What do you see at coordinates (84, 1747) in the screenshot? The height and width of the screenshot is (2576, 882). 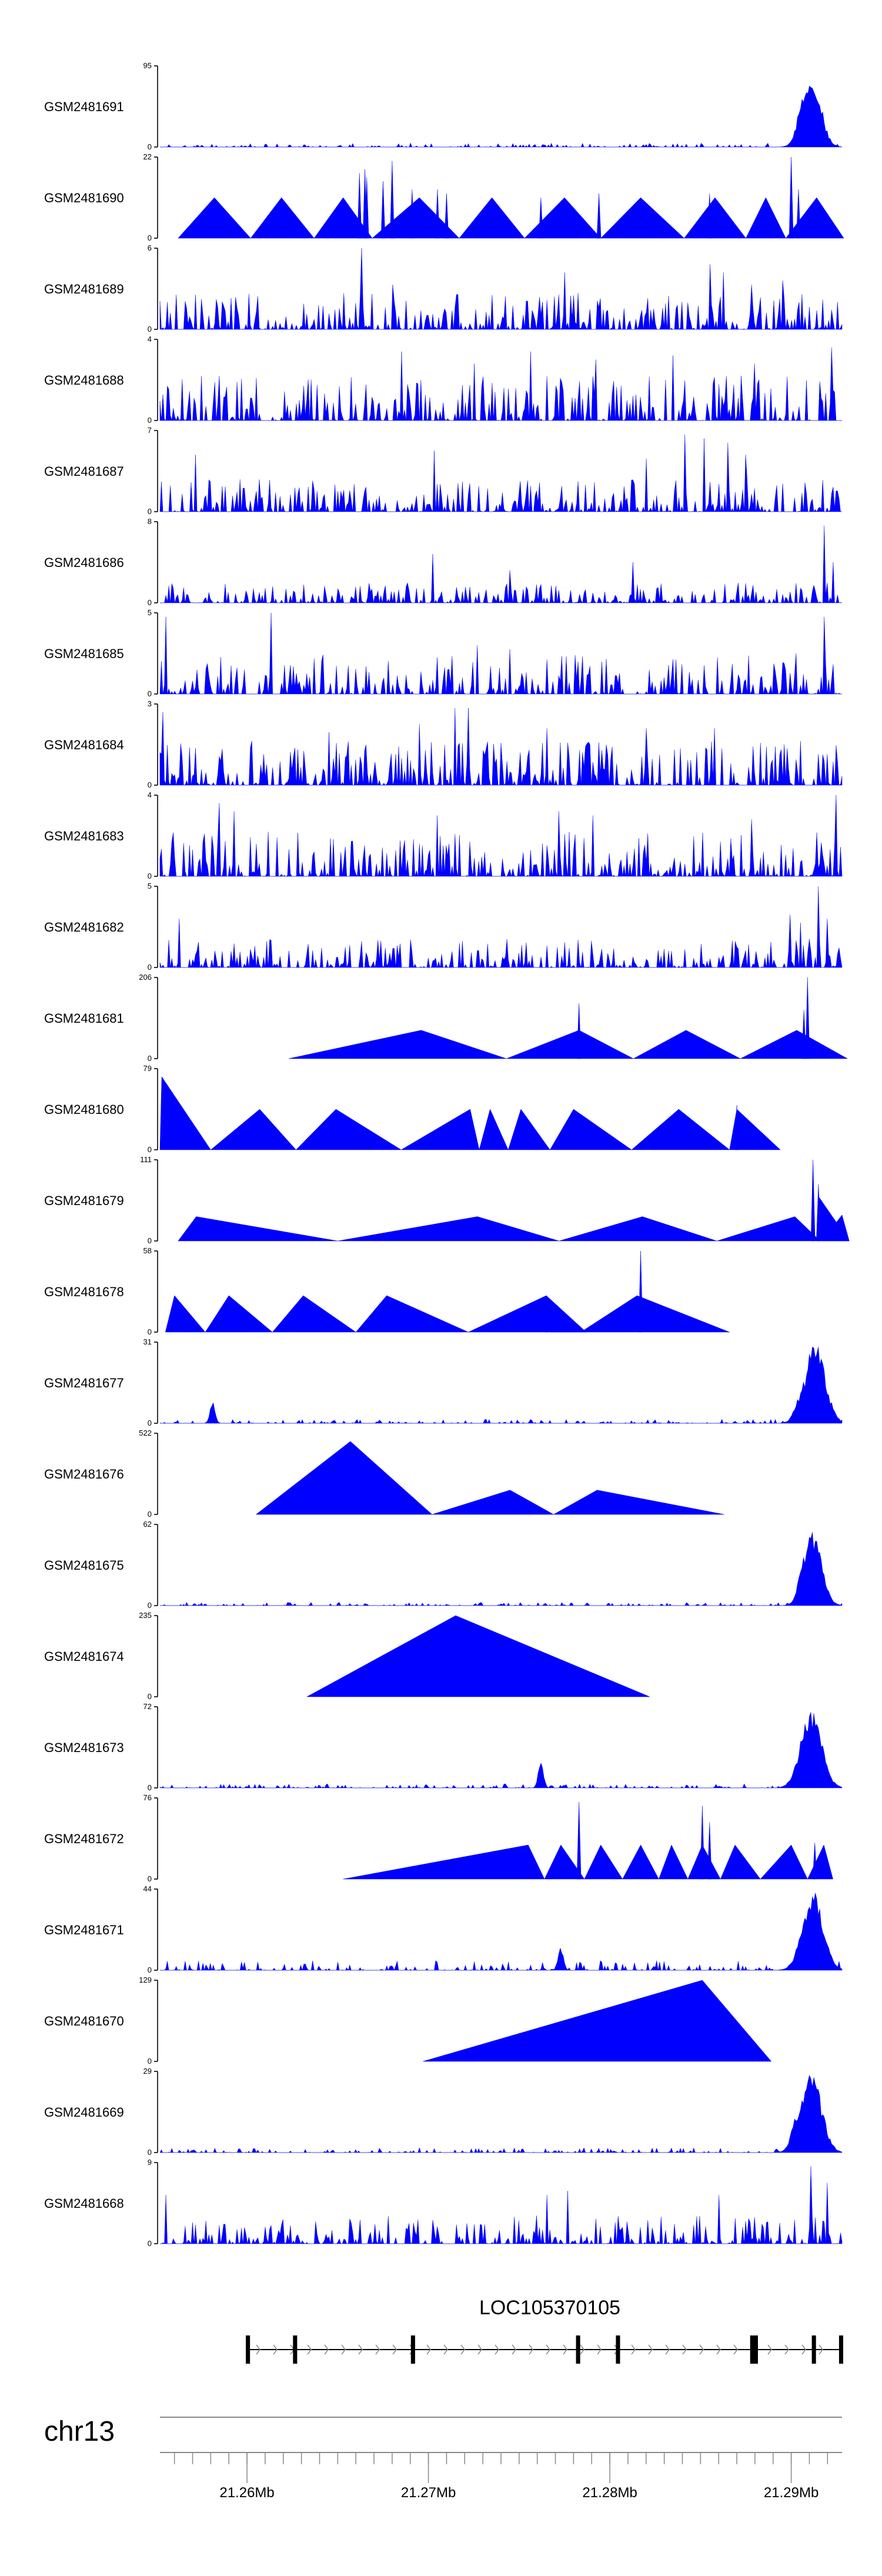 I see `track-label: GSM2481673` at bounding box center [84, 1747].